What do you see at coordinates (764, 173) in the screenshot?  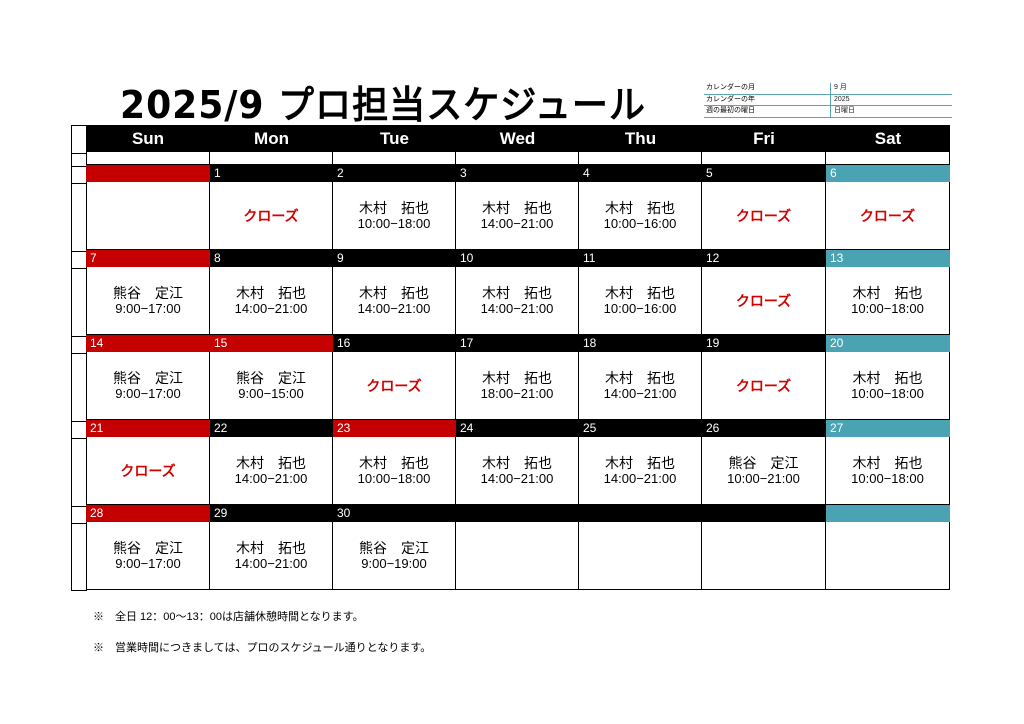 I see `day-number: 5` at bounding box center [764, 173].